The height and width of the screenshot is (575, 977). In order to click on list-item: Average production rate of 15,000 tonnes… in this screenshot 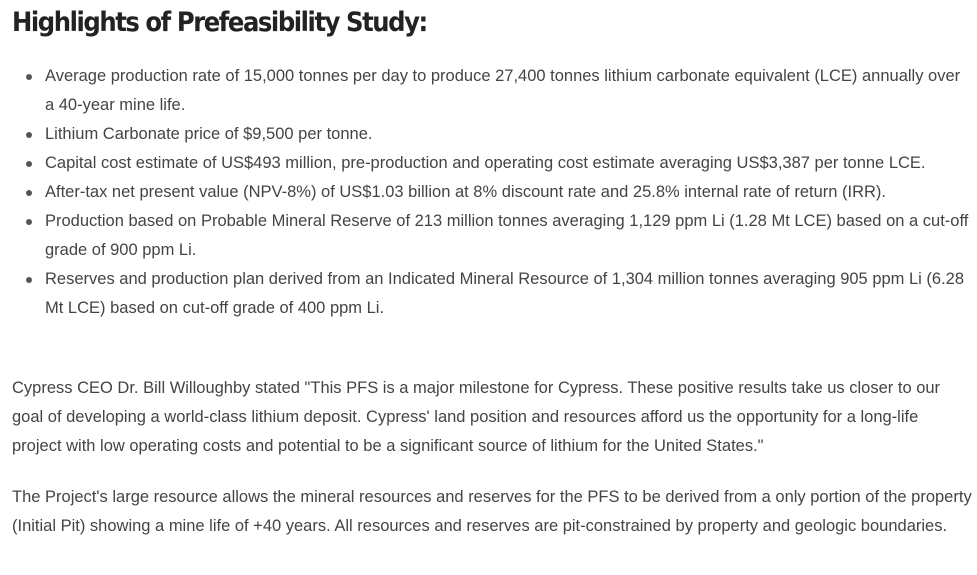, I will do `click(488, 91)`.